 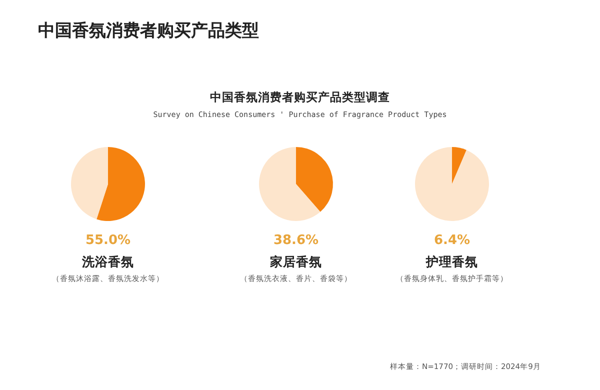 What do you see at coordinates (295, 261) in the screenshot?
I see `text: 家居香氛` at bounding box center [295, 261].